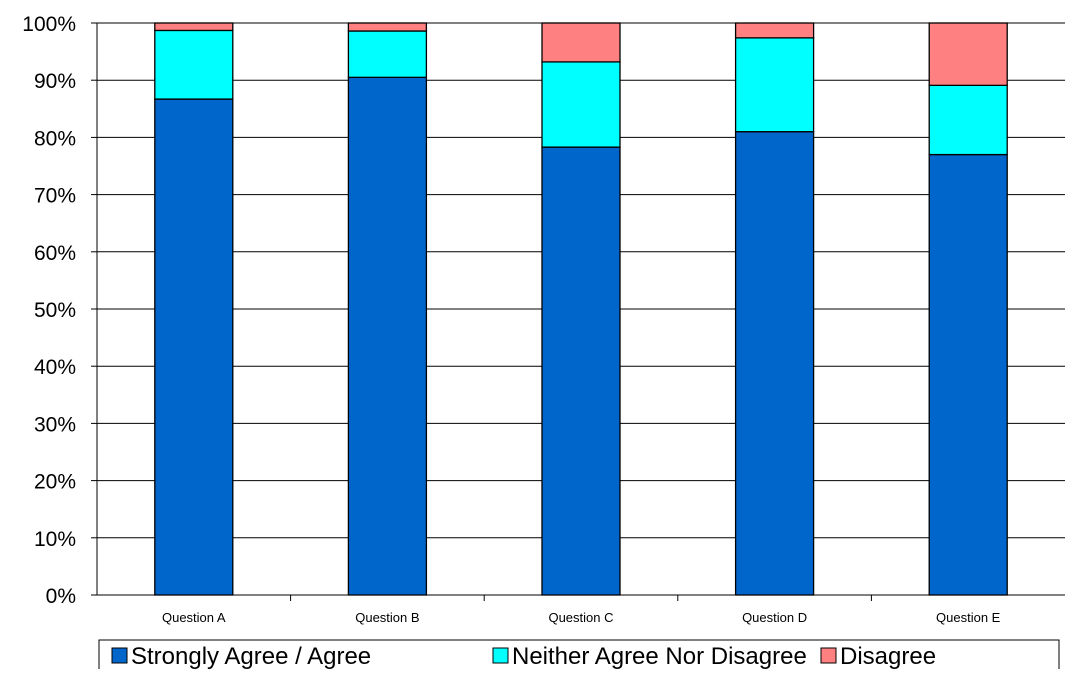 The height and width of the screenshot is (674, 1065). I want to click on y-tick-label: 70%, so click(55, 196).